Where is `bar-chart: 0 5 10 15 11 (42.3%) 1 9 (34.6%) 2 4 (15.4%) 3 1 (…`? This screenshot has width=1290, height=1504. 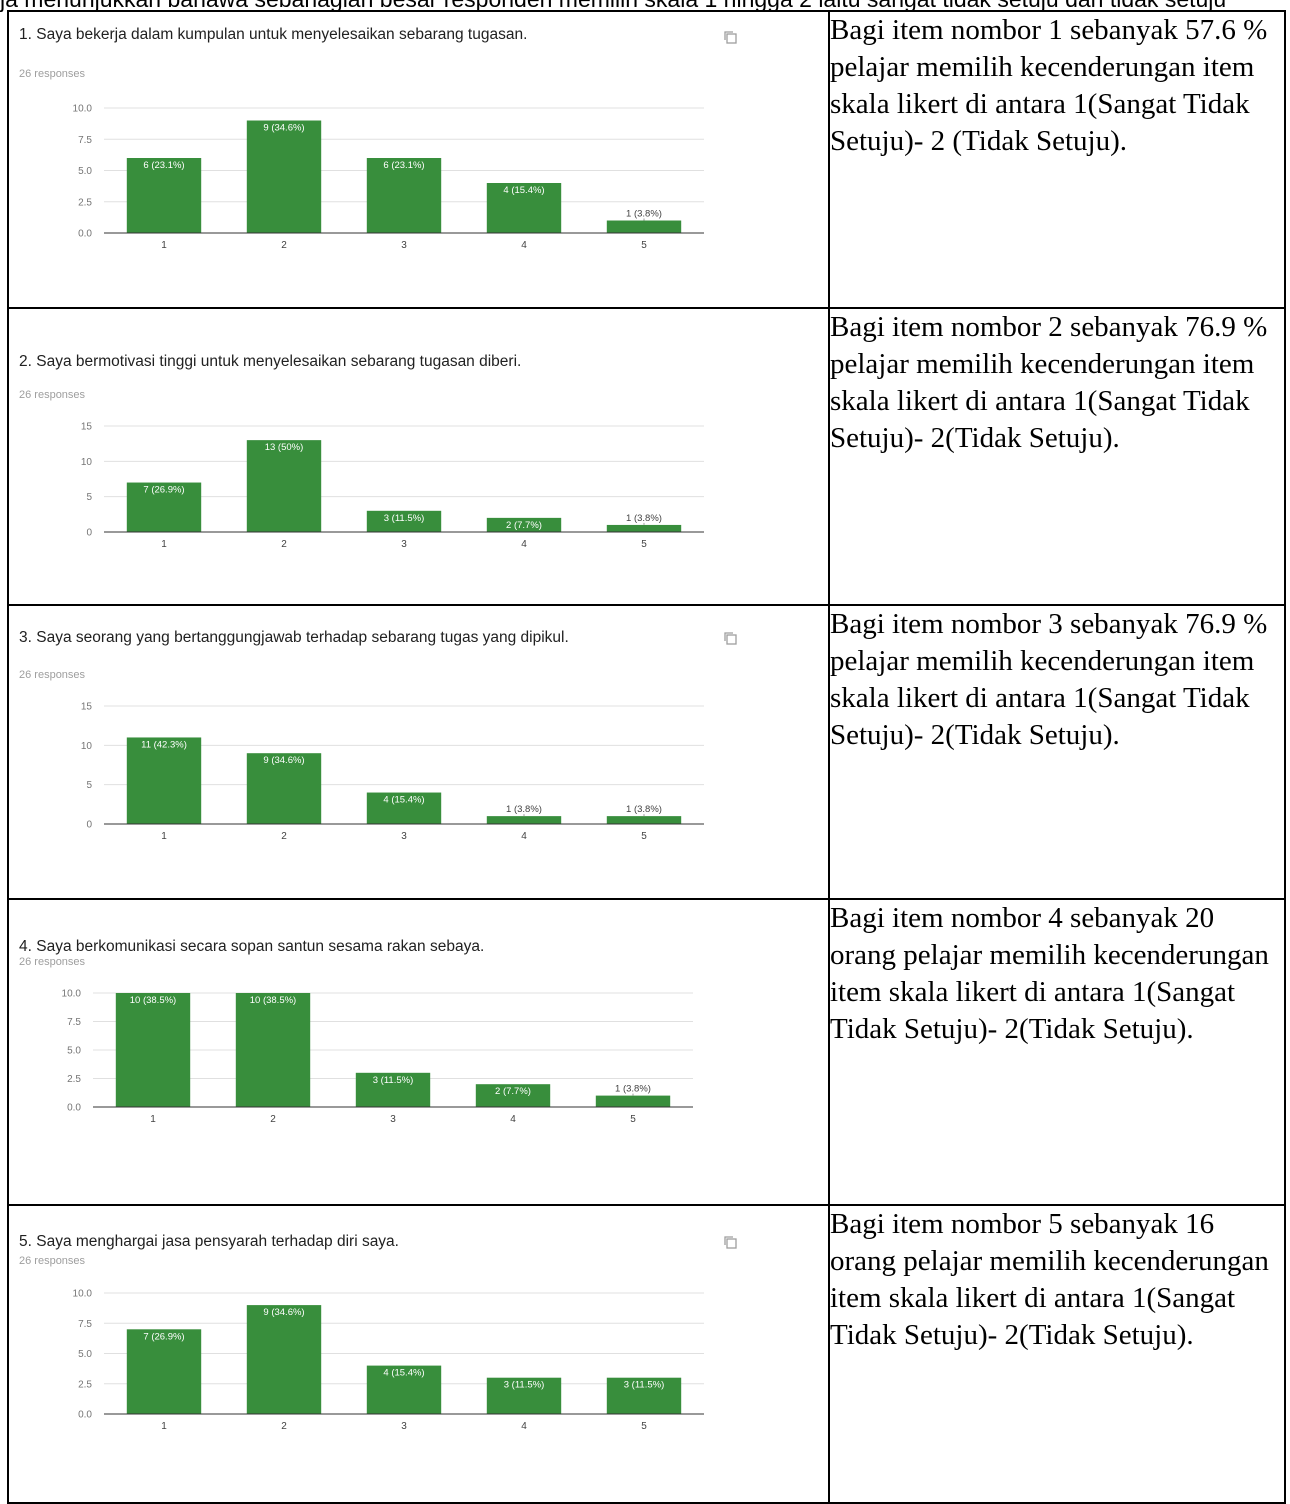 bar-chart: 0 5 10 15 11 (42.3%) 1 9 (34.6%) 2 4 (15.4%) 3 1 (… is located at coordinates (392, 772).